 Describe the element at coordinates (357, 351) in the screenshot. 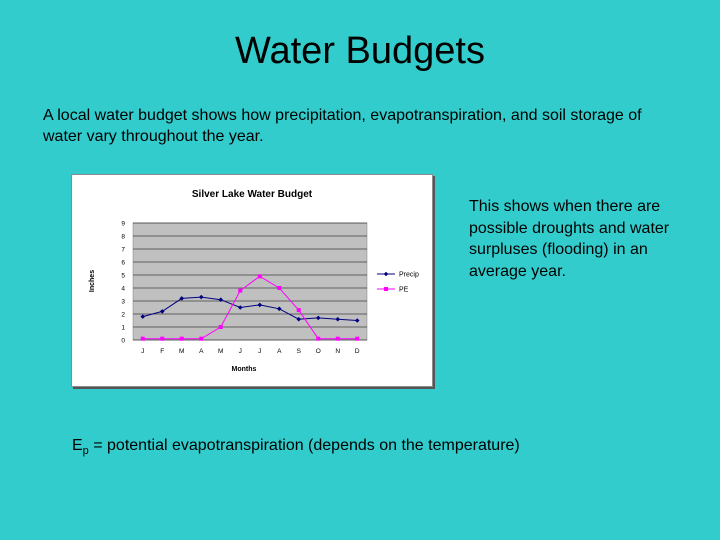

I see `x-tick-label: D` at that location.